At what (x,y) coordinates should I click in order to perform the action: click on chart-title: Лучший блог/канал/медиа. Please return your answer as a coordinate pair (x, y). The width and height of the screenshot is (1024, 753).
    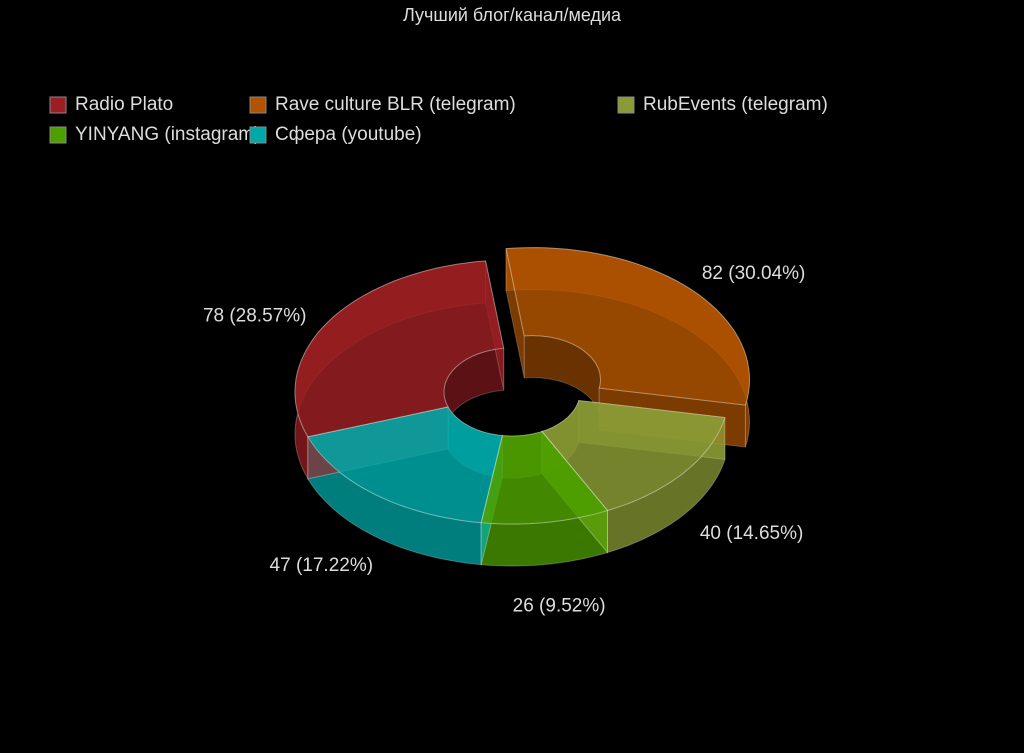
    Looking at the image, I should click on (512, 15).